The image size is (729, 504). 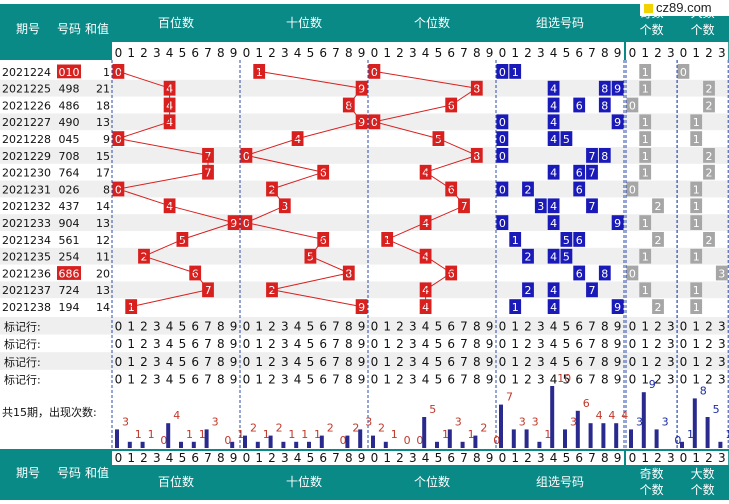 I want to click on units-mark-label: 4, so click(x=425, y=307).